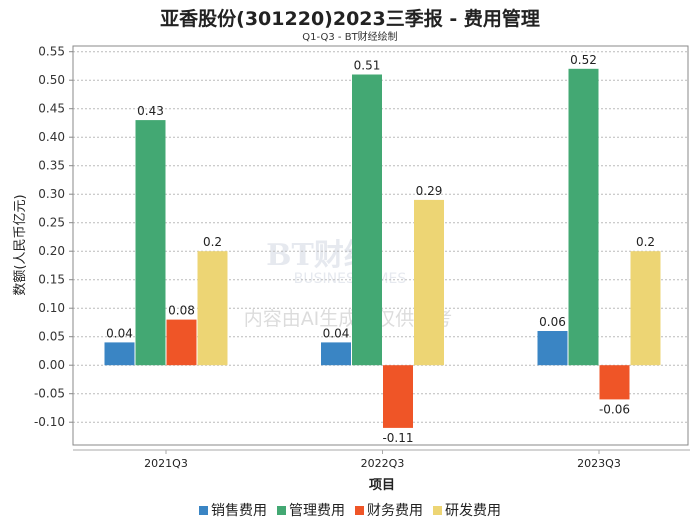 Image resolution: width=700 pixels, height=524 pixels. Describe the element at coordinates (395, 511) in the screenshot. I see `legend-label: 财务费用` at that location.